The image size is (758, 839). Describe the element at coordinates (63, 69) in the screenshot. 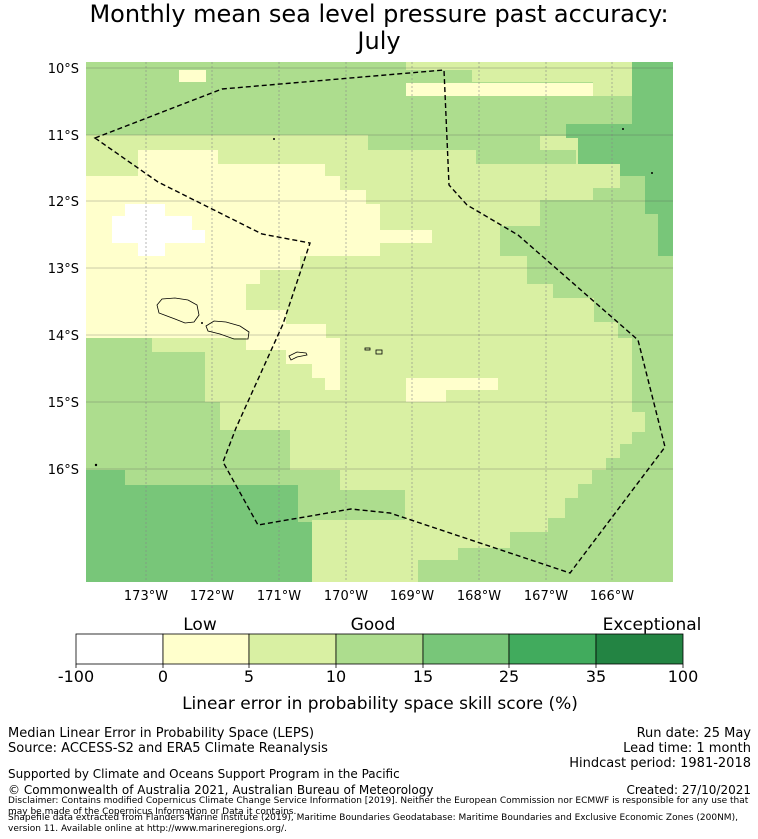

I see `lat-label-10S: 10°S` at that location.